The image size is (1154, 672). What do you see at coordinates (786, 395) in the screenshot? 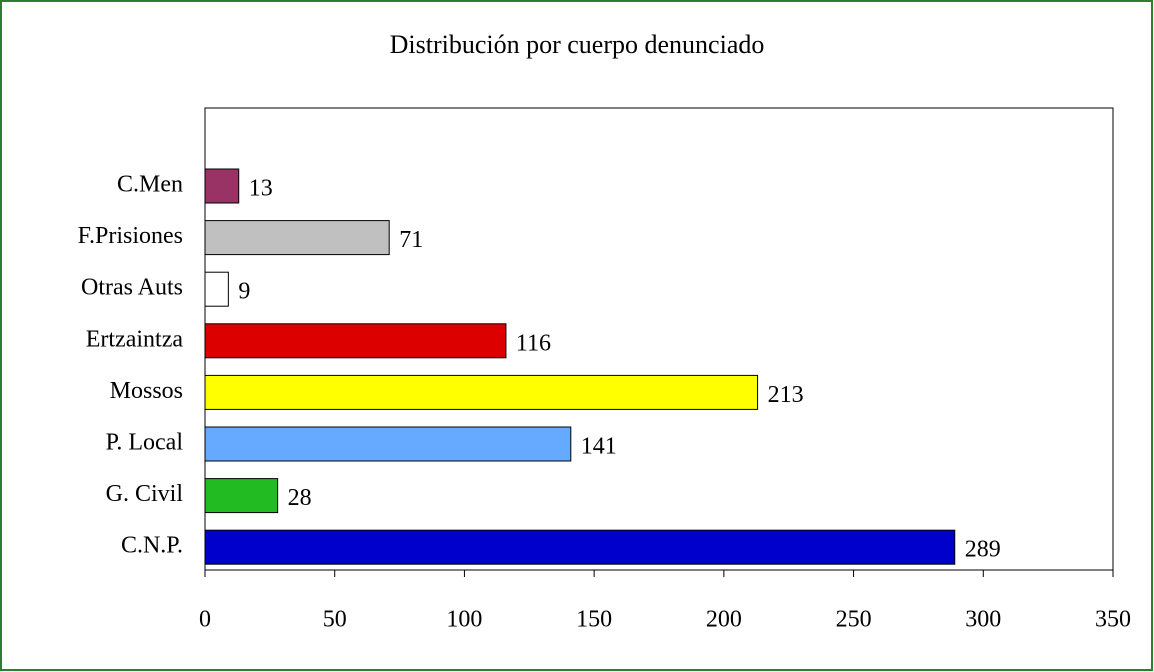
I see `value-label: 213` at bounding box center [786, 395].